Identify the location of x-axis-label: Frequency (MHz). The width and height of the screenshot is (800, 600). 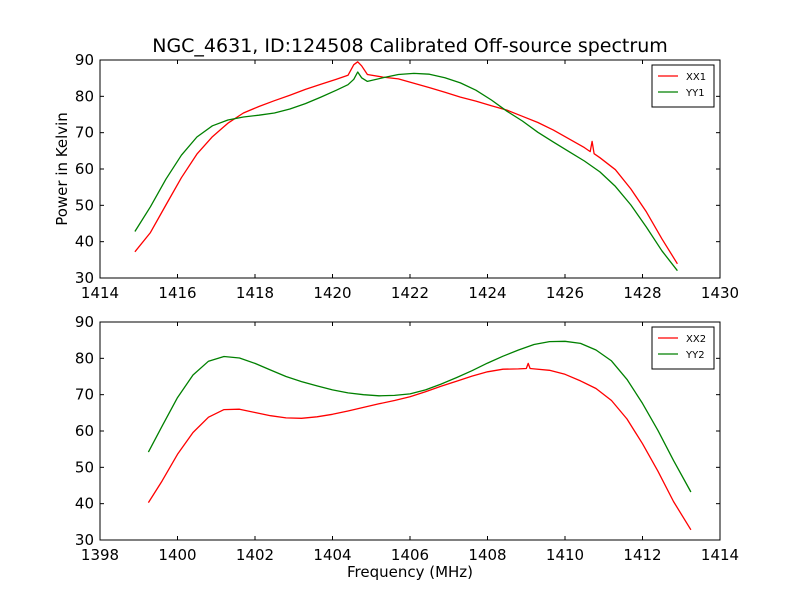
(410, 572).